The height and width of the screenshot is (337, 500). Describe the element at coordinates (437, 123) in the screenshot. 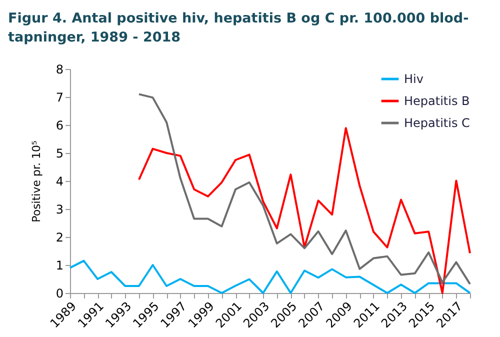

I see `legend-label: Hepatitis C` at that location.